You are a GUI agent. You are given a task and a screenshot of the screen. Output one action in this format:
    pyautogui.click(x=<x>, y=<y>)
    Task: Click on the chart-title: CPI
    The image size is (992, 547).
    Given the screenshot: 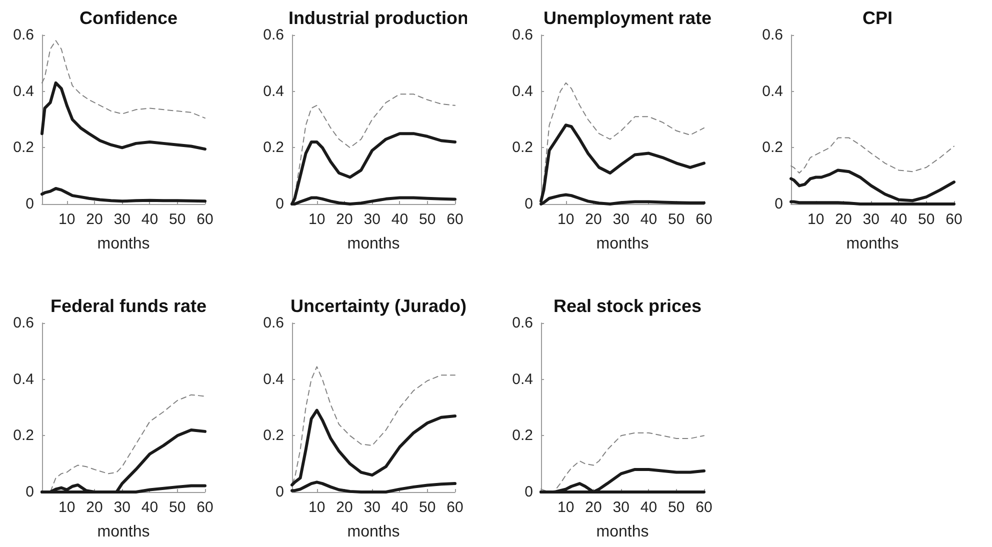 What is the action you would take?
    pyautogui.click(x=877, y=18)
    